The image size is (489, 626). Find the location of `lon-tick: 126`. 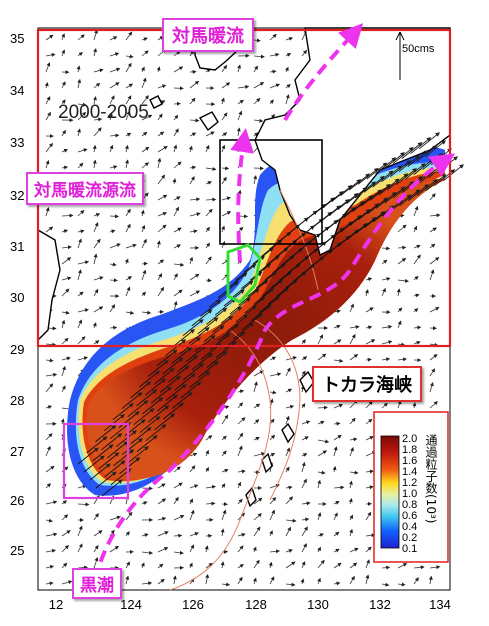

lon-tick: 126 is located at coordinates (193, 604).